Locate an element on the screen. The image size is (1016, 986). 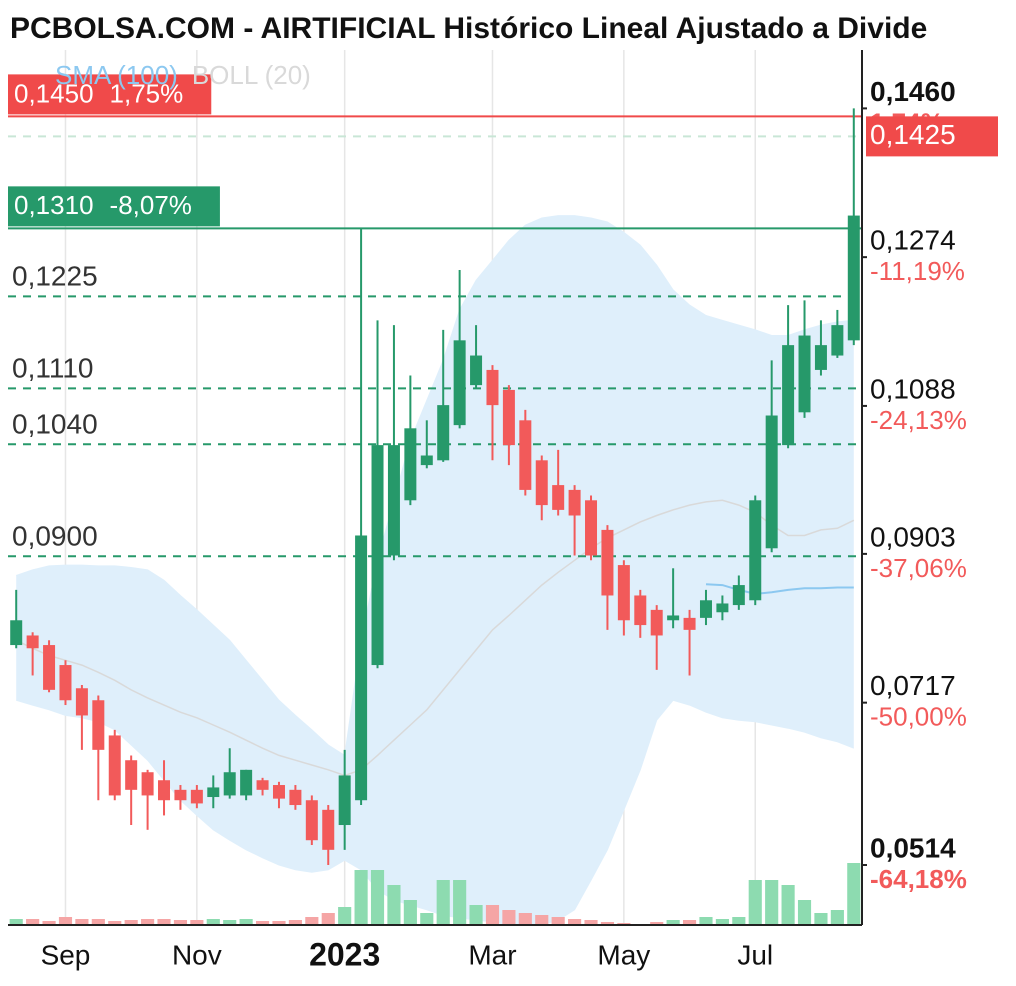
y-tick-change: -37,06% is located at coordinates (918, 568).